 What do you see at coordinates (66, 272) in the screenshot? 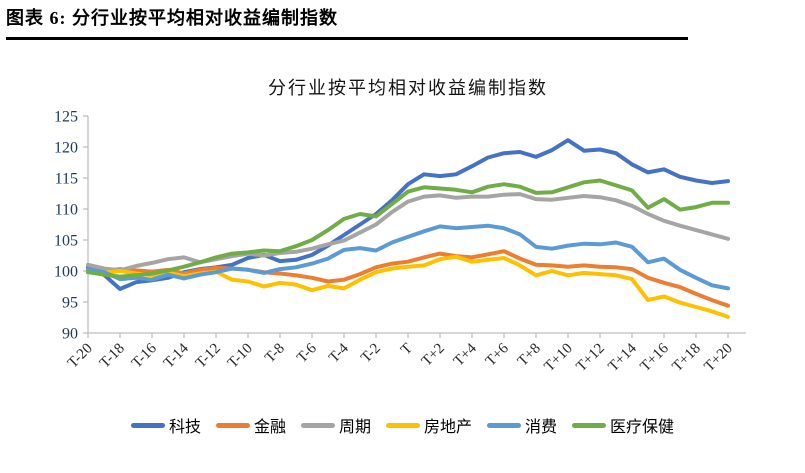
I see `y-tick-label: 100` at bounding box center [66, 272].